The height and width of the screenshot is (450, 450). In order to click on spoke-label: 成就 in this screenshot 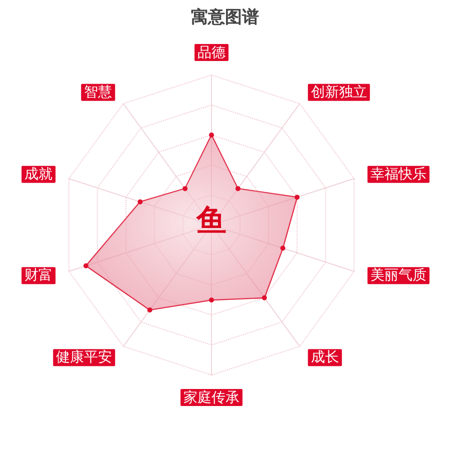, I will do `click(38, 174)`.